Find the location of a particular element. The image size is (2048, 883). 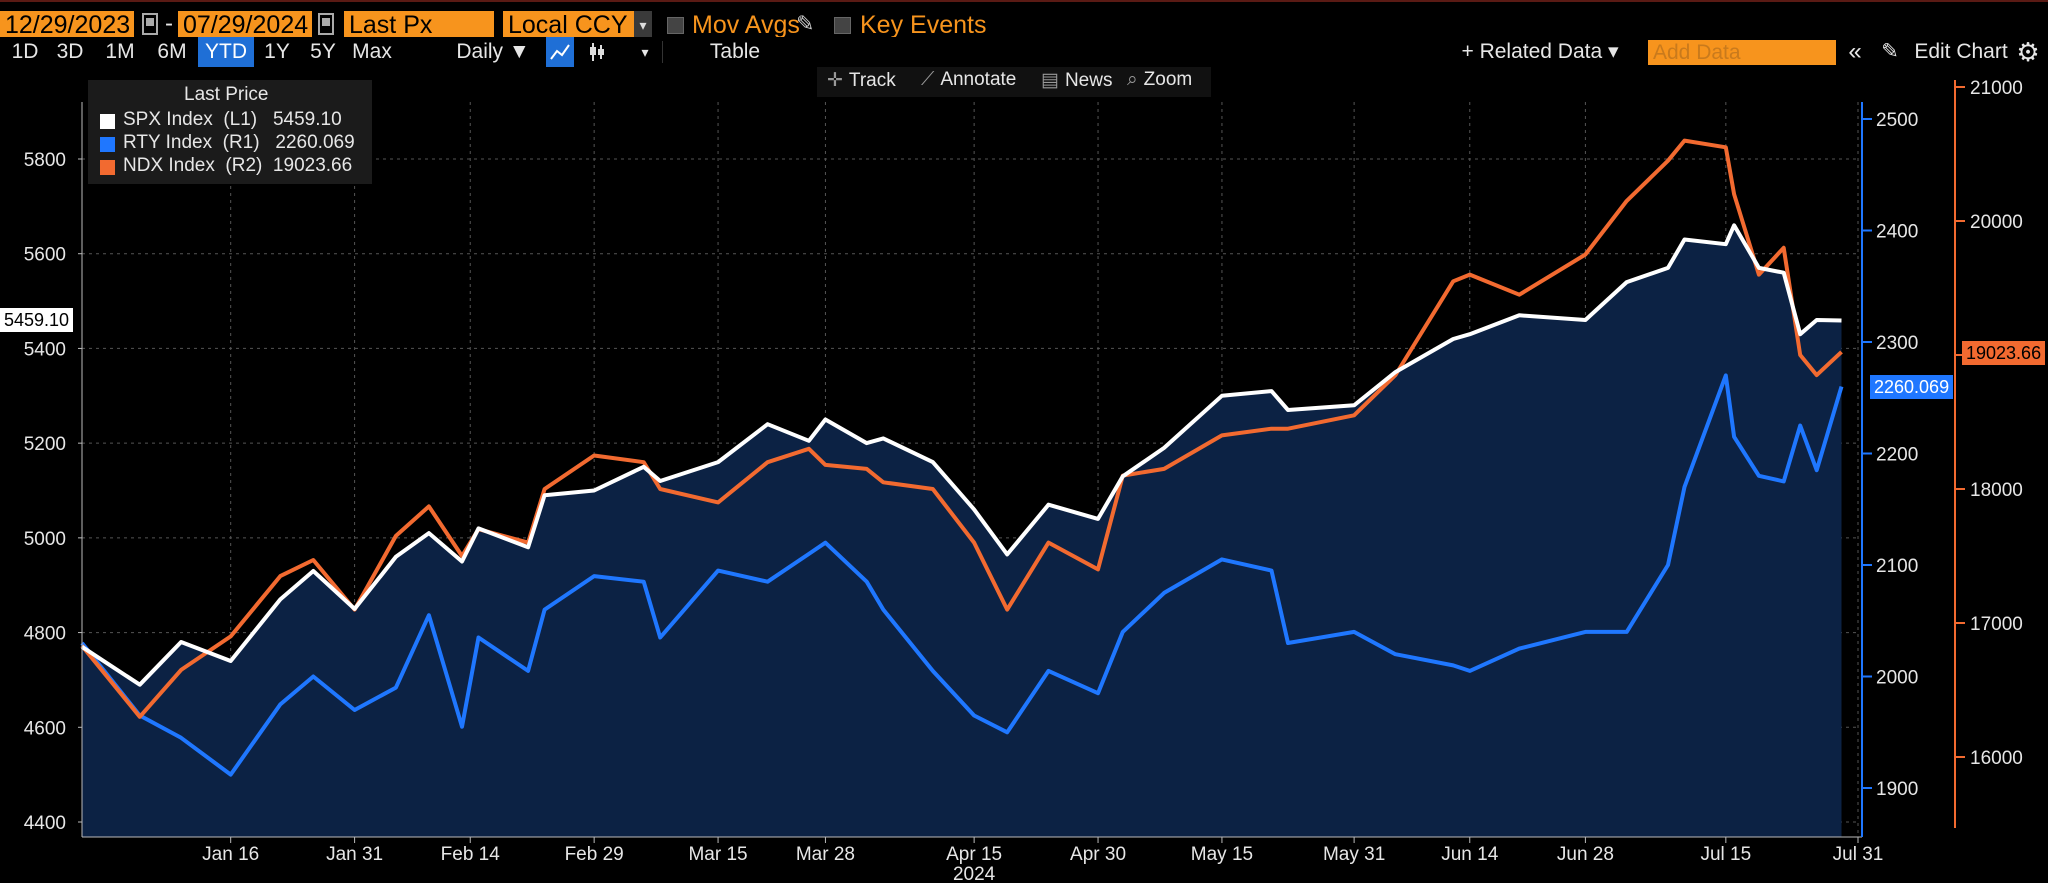

news-icon: ▤ is located at coordinates (1050, 80).